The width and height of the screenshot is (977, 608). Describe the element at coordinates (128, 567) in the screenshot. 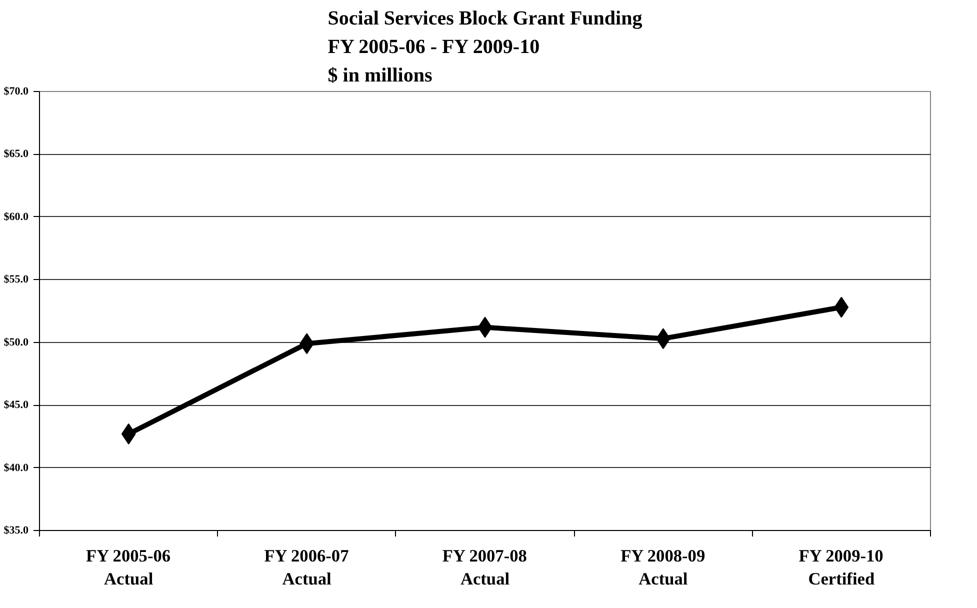

I see `x-tick-label: FY 2005-06 Actual` at that location.